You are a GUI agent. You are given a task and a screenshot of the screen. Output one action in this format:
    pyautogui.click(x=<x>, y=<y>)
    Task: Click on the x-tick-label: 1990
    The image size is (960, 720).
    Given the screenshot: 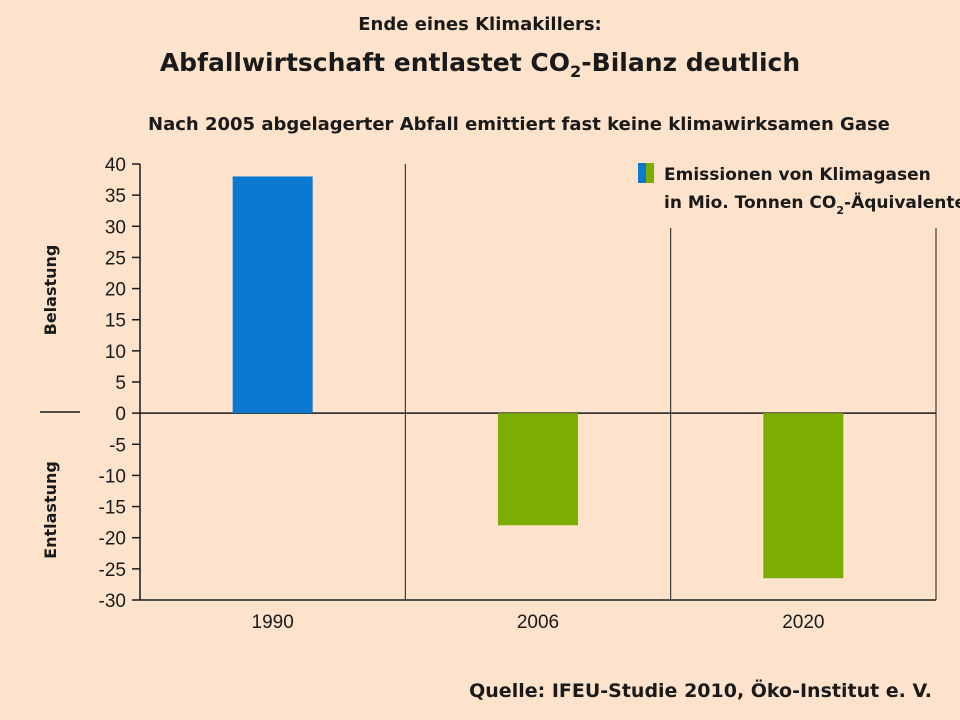 What is the action you would take?
    pyautogui.click(x=273, y=622)
    